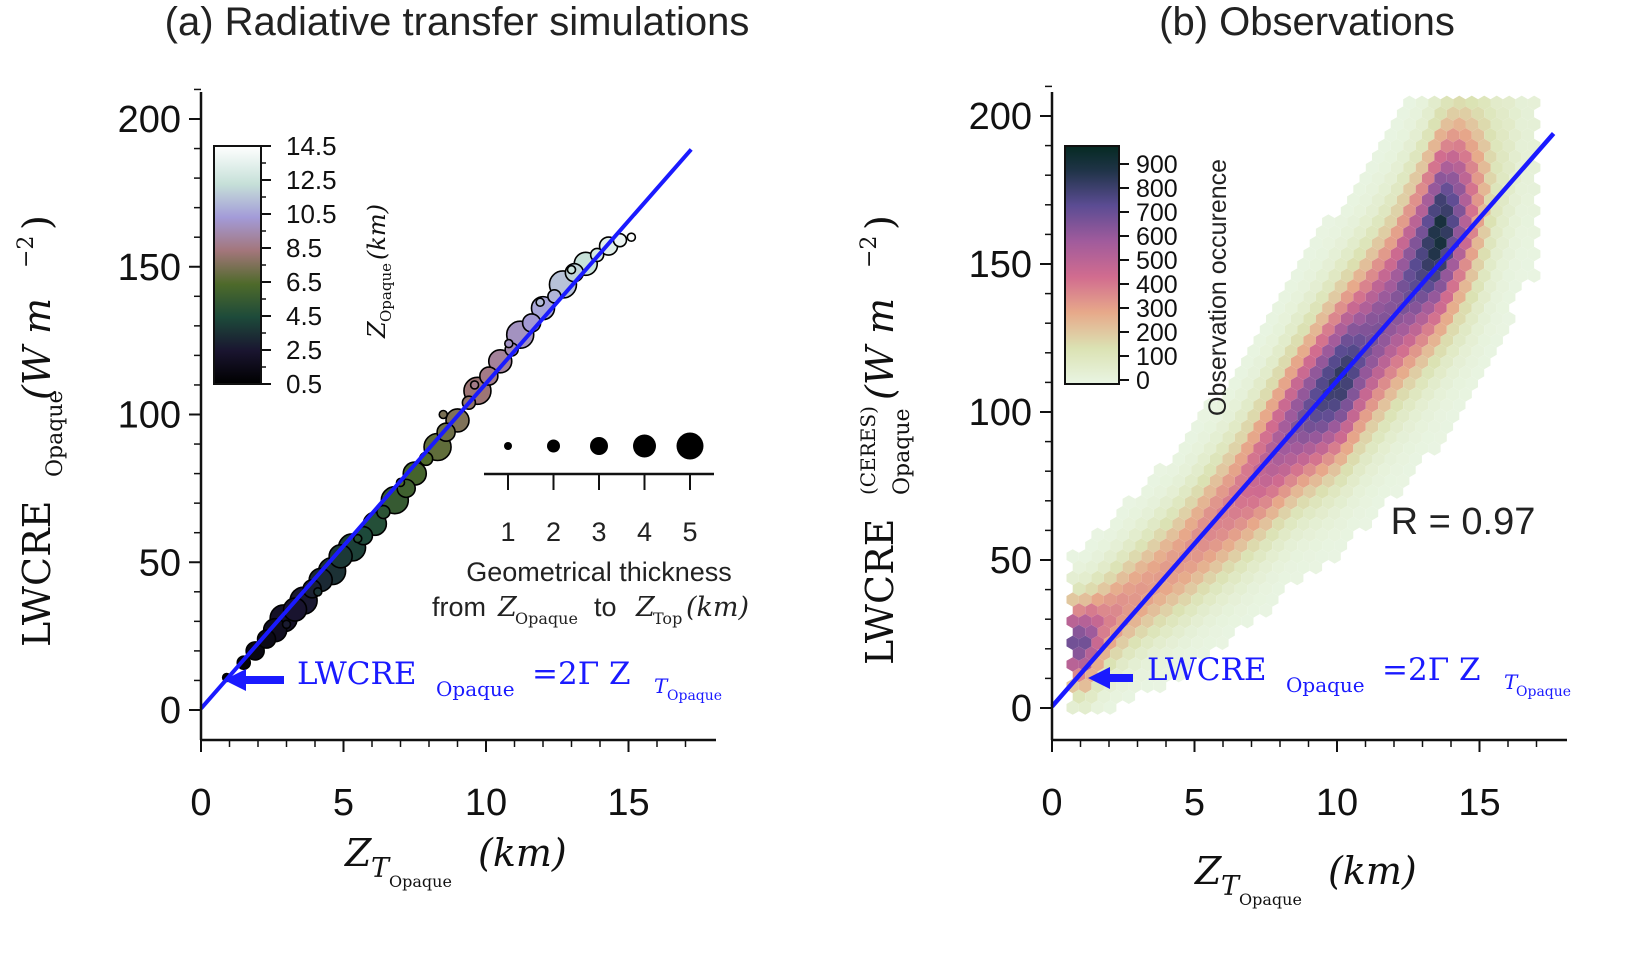 This screenshot has width=1650, height=956. I want to click on legend-from: from, so click(459, 607).